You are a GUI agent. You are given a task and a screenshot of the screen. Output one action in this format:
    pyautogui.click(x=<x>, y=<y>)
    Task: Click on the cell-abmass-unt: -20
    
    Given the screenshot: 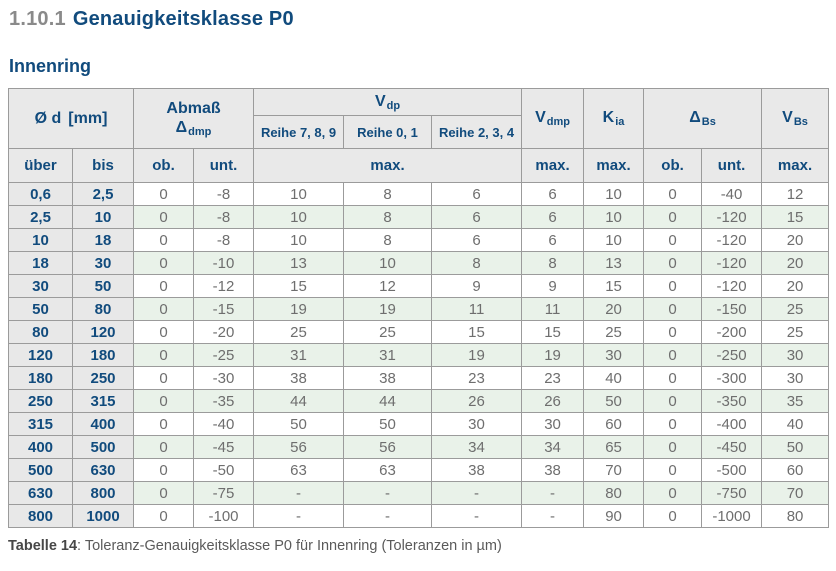 What is the action you would take?
    pyautogui.click(x=223, y=332)
    